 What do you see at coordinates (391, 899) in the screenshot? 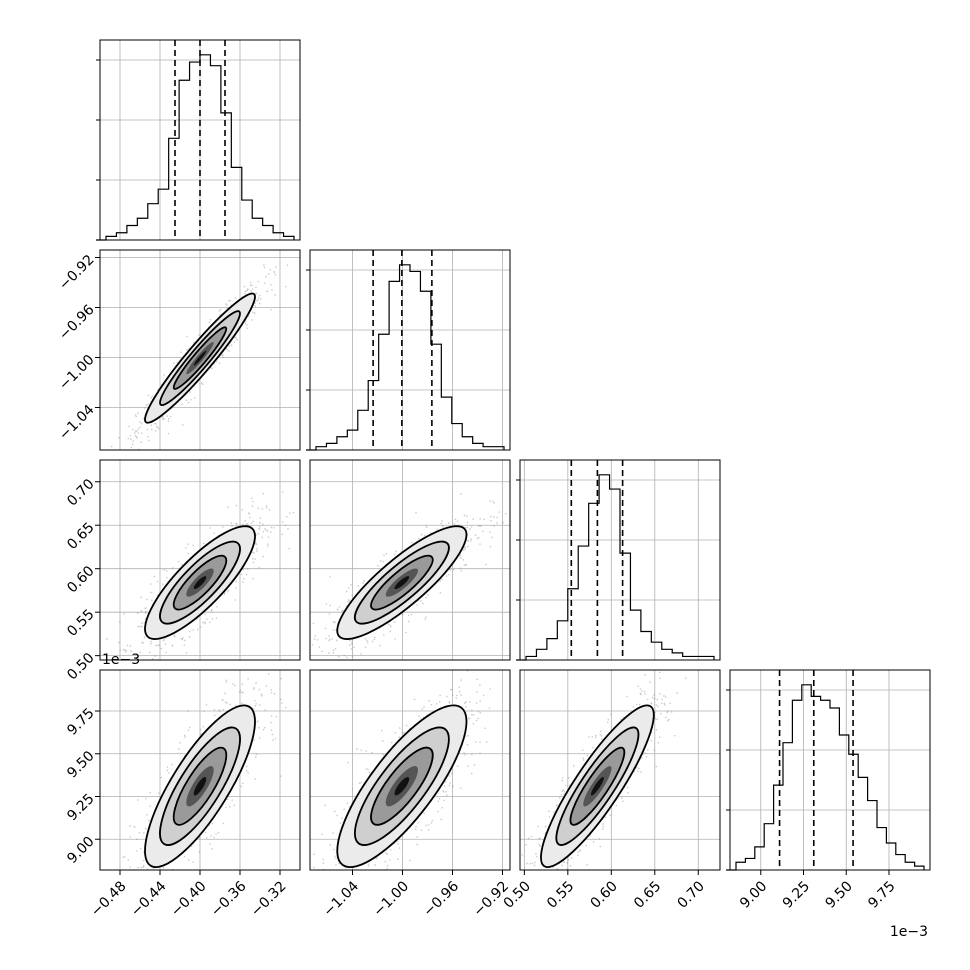
I see `xtick-label-1-1: −1.00` at bounding box center [391, 899].